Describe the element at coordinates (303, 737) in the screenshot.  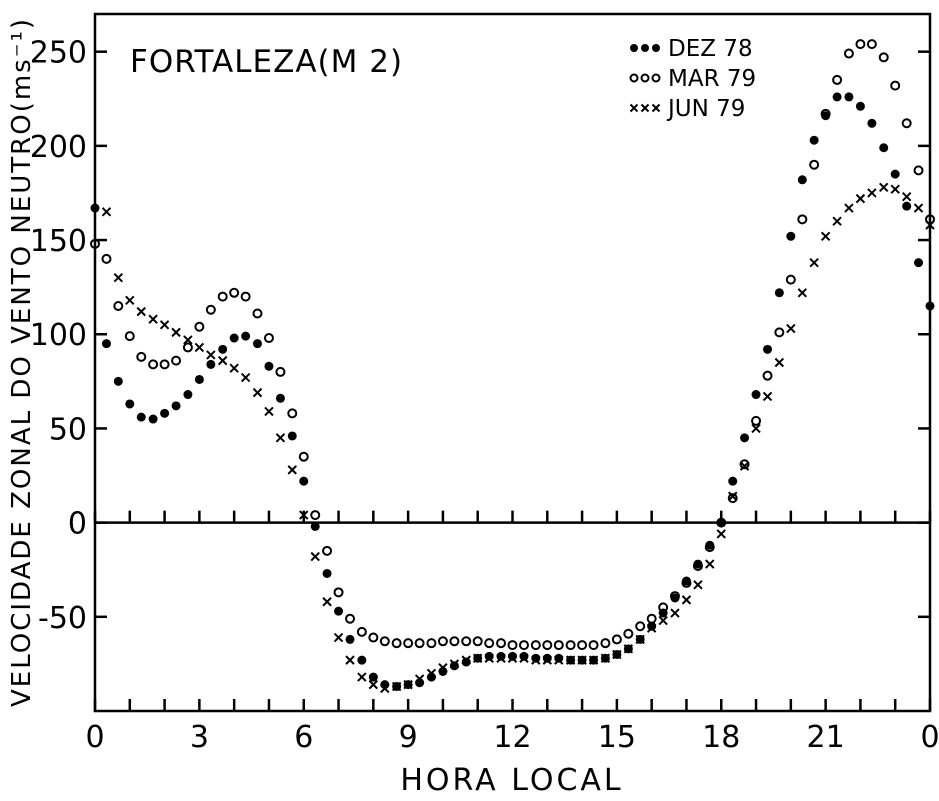
I see `x-tick-label: 6` at that location.